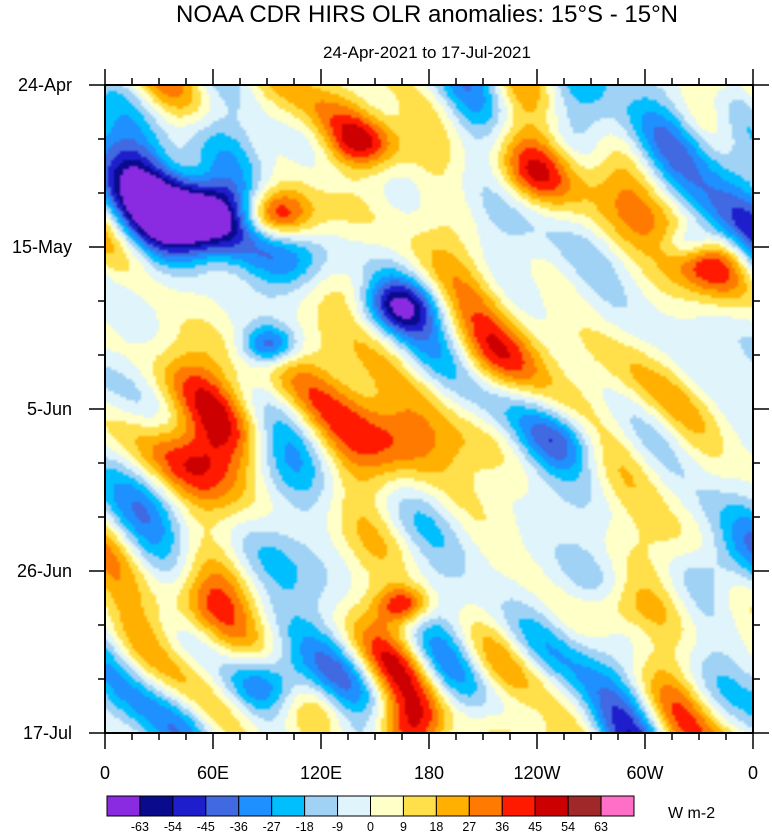 This screenshot has width=772, height=834. What do you see at coordinates (321, 773) in the screenshot?
I see `x-tick-label: 120E` at bounding box center [321, 773].